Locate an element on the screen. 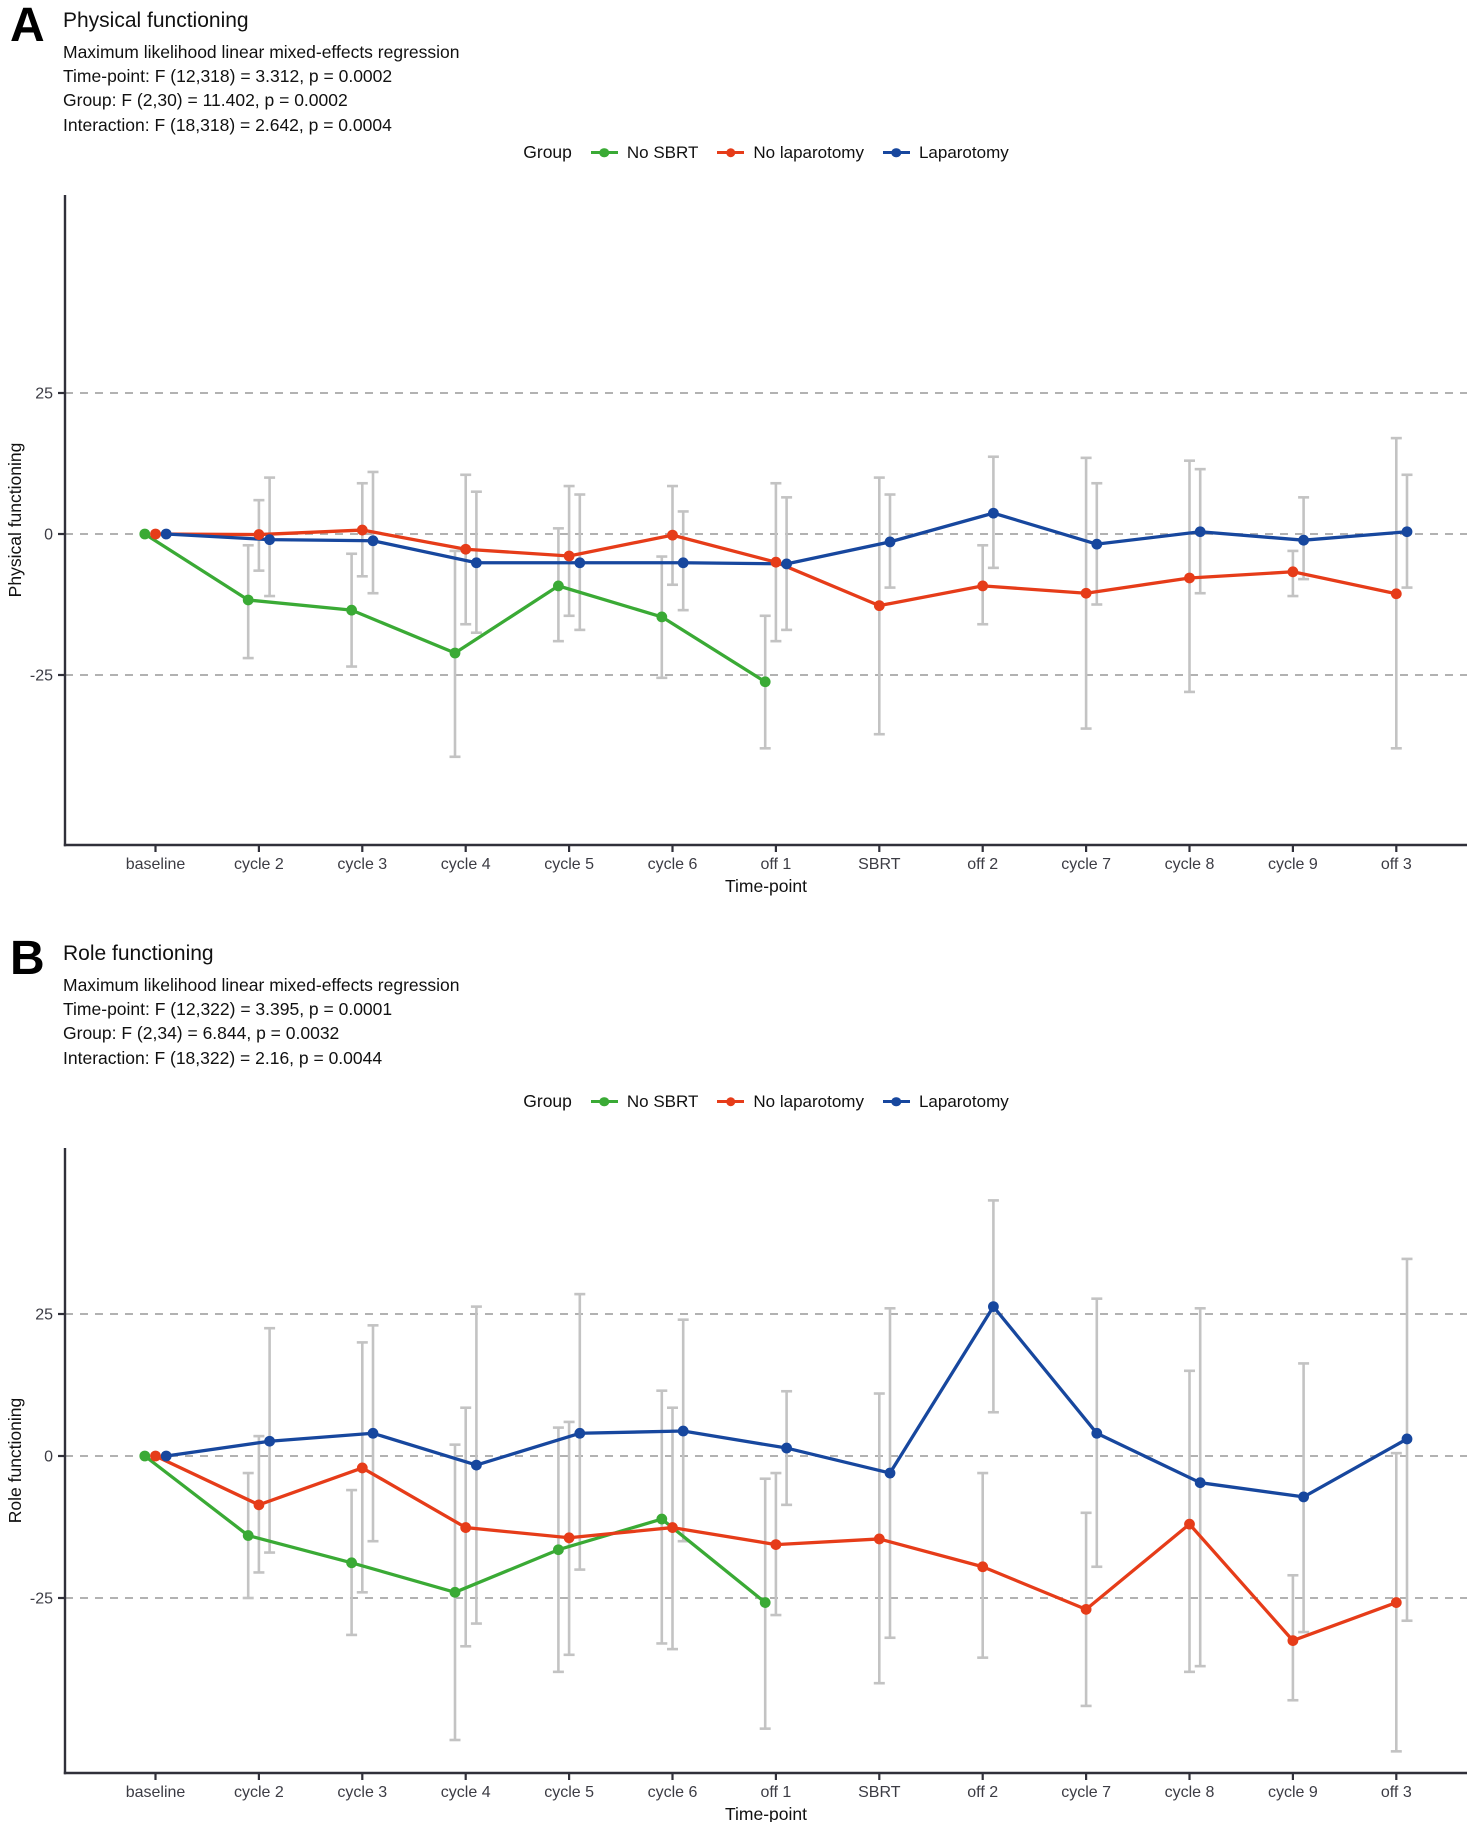 The image size is (1475, 1822). data-point-laparotomy-baseline is located at coordinates (166, 1456).